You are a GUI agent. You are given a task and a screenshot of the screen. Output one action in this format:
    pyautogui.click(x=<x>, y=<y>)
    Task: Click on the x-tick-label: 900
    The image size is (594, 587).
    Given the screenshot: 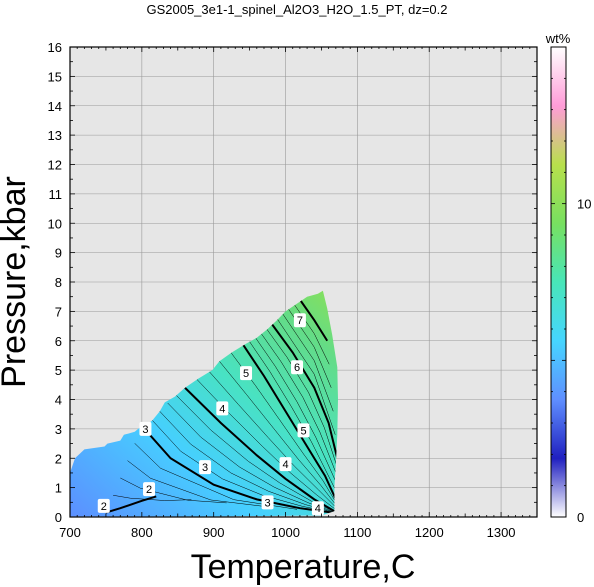 What is the action you would take?
    pyautogui.click(x=214, y=532)
    